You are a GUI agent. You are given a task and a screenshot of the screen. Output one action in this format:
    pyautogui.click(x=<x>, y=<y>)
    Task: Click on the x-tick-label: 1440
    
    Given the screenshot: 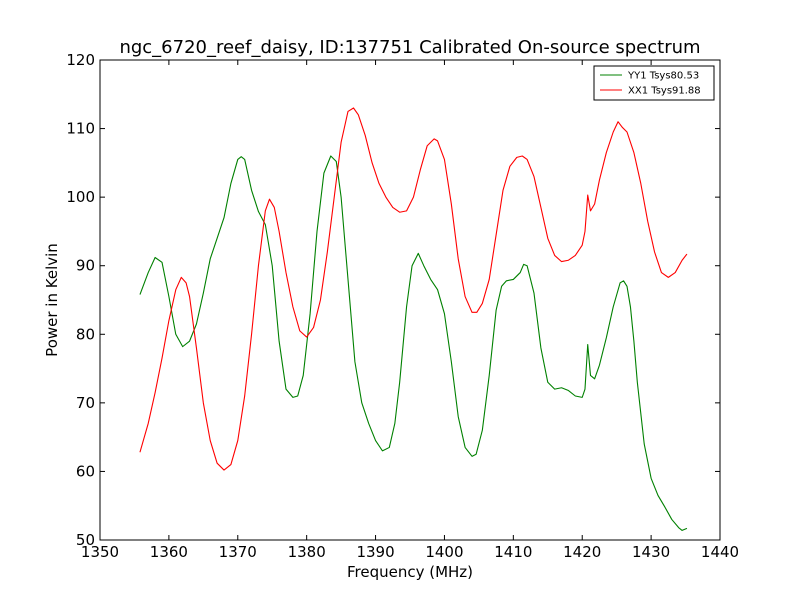 What is the action you would take?
    pyautogui.click(x=720, y=552)
    